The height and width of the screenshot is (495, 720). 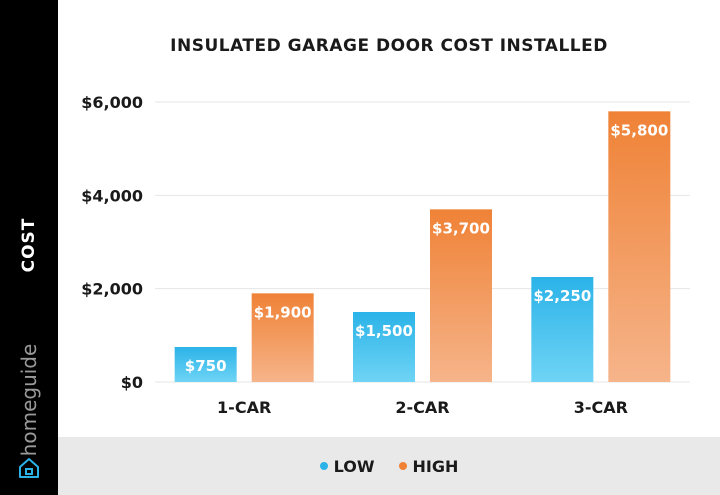 I want to click on x-tick-label: 3-CAR, so click(x=601, y=407).